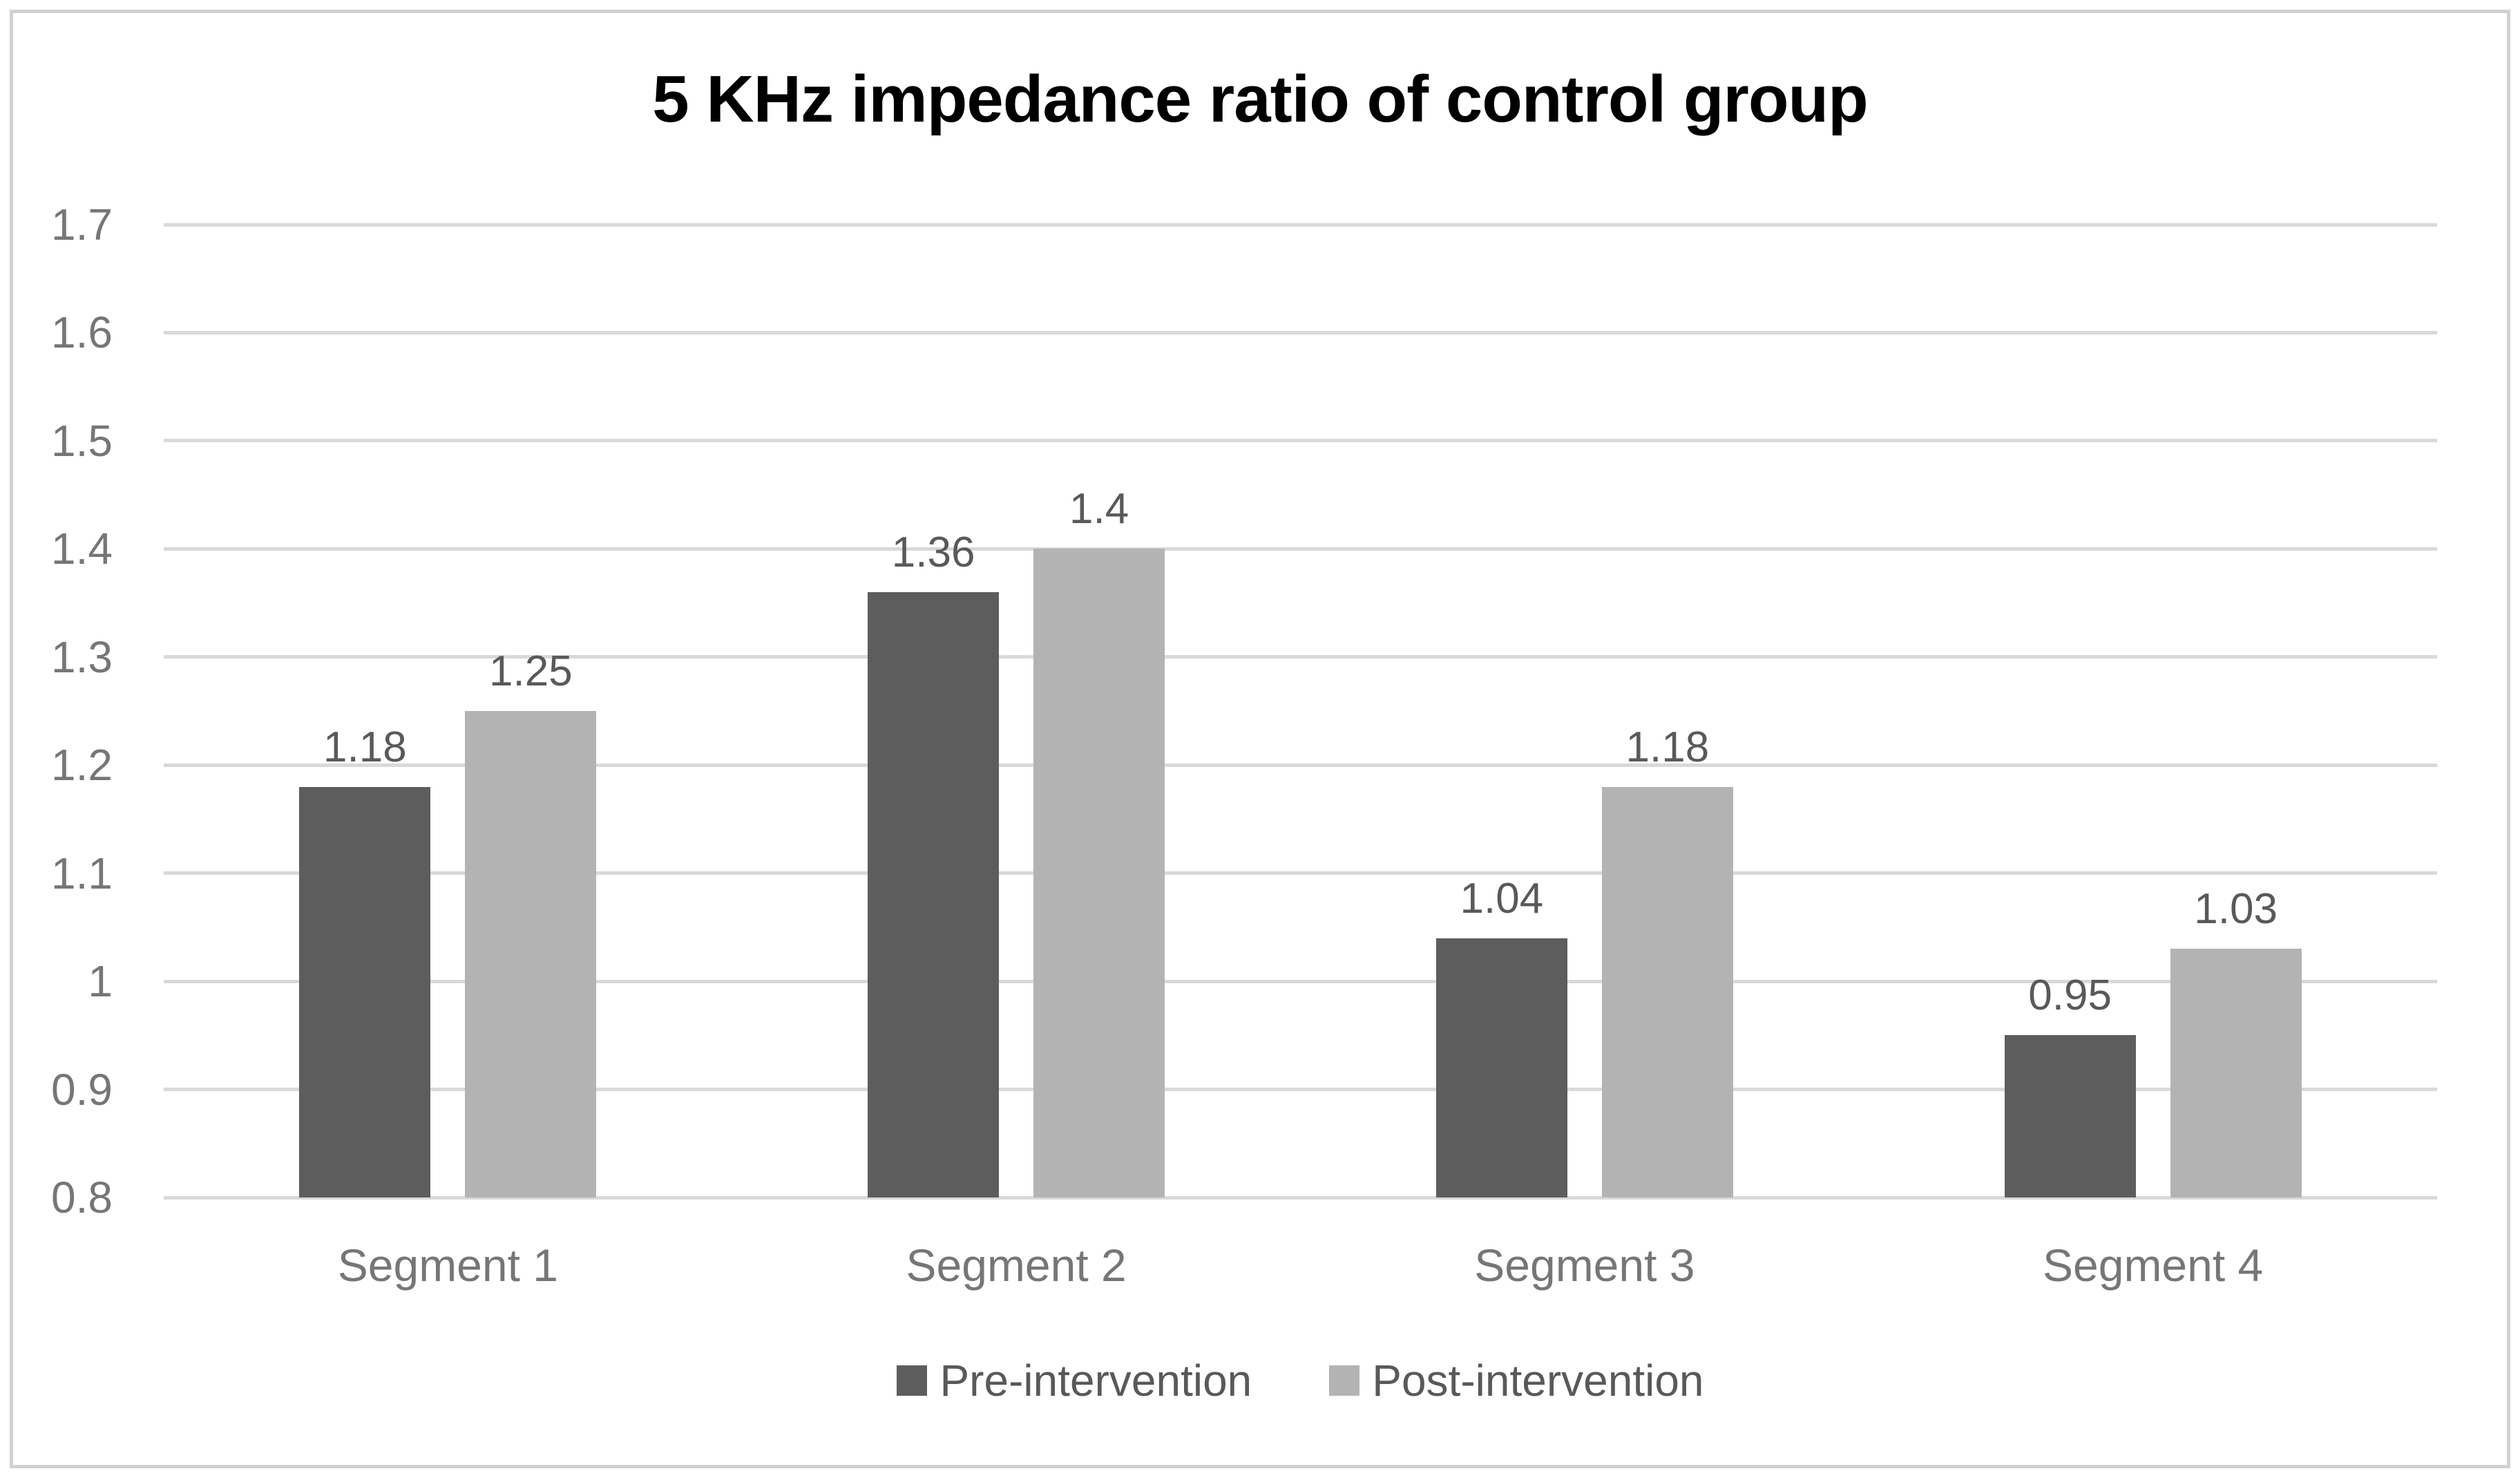 The height and width of the screenshot is (1478, 2520). What do you see at coordinates (1300, 332) in the screenshot?
I see `gridline-1.6` at bounding box center [1300, 332].